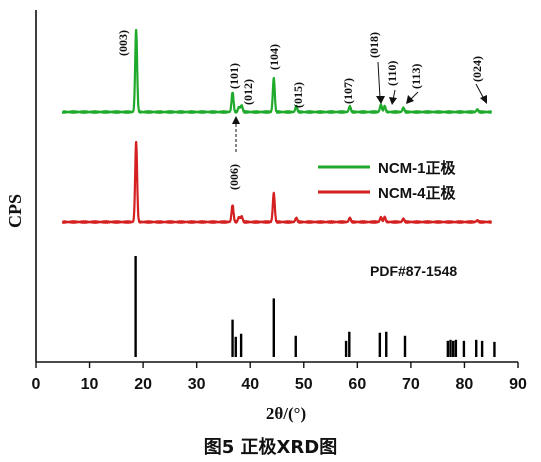  Describe the element at coordinates (197, 384) in the screenshot. I see `x-tick-label-3: 30` at that location.